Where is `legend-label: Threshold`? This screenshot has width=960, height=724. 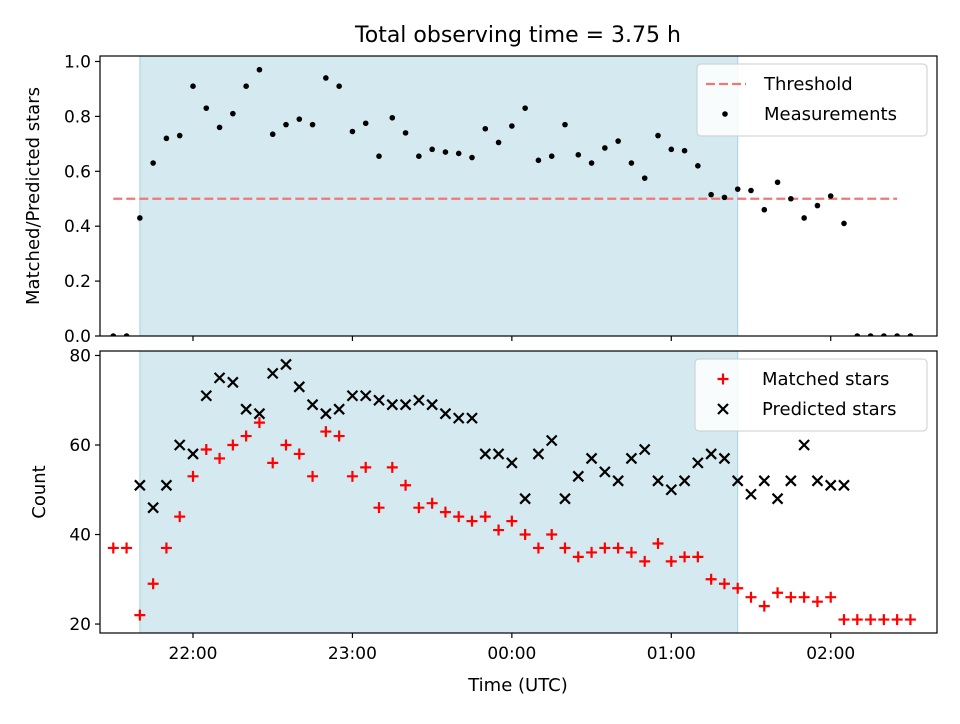 legend-label: Threshold is located at coordinates (808, 84).